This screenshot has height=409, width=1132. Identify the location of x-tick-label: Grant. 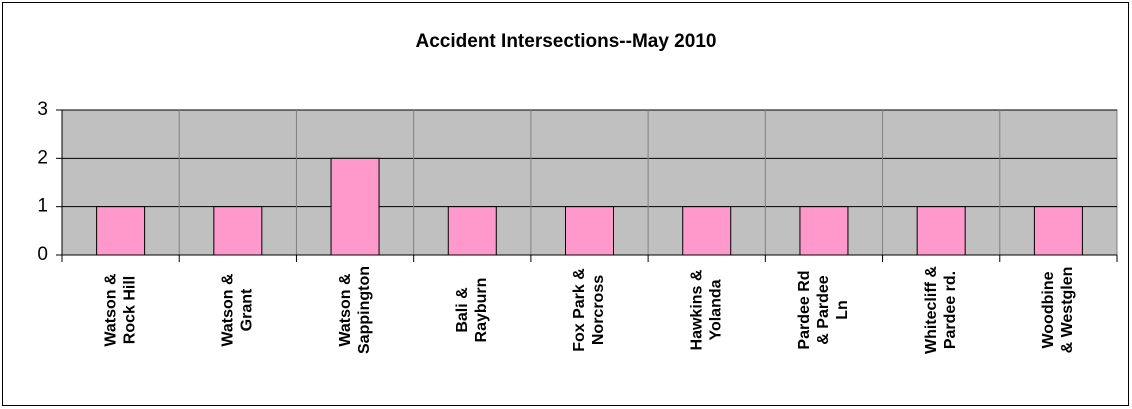
(247, 309).